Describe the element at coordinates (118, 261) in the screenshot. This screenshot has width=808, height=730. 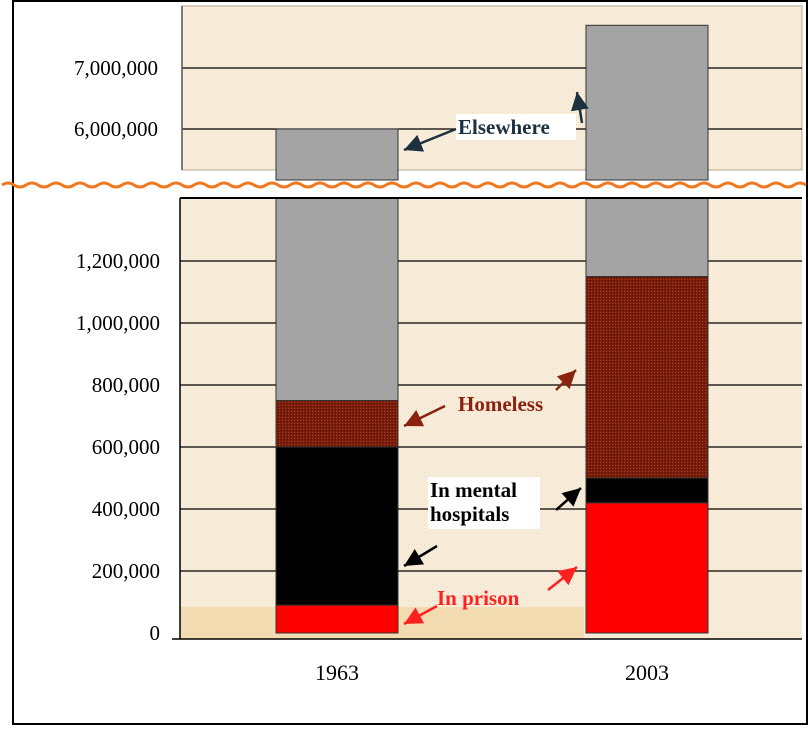
I see `y-tick-label: 1,200,000` at that location.